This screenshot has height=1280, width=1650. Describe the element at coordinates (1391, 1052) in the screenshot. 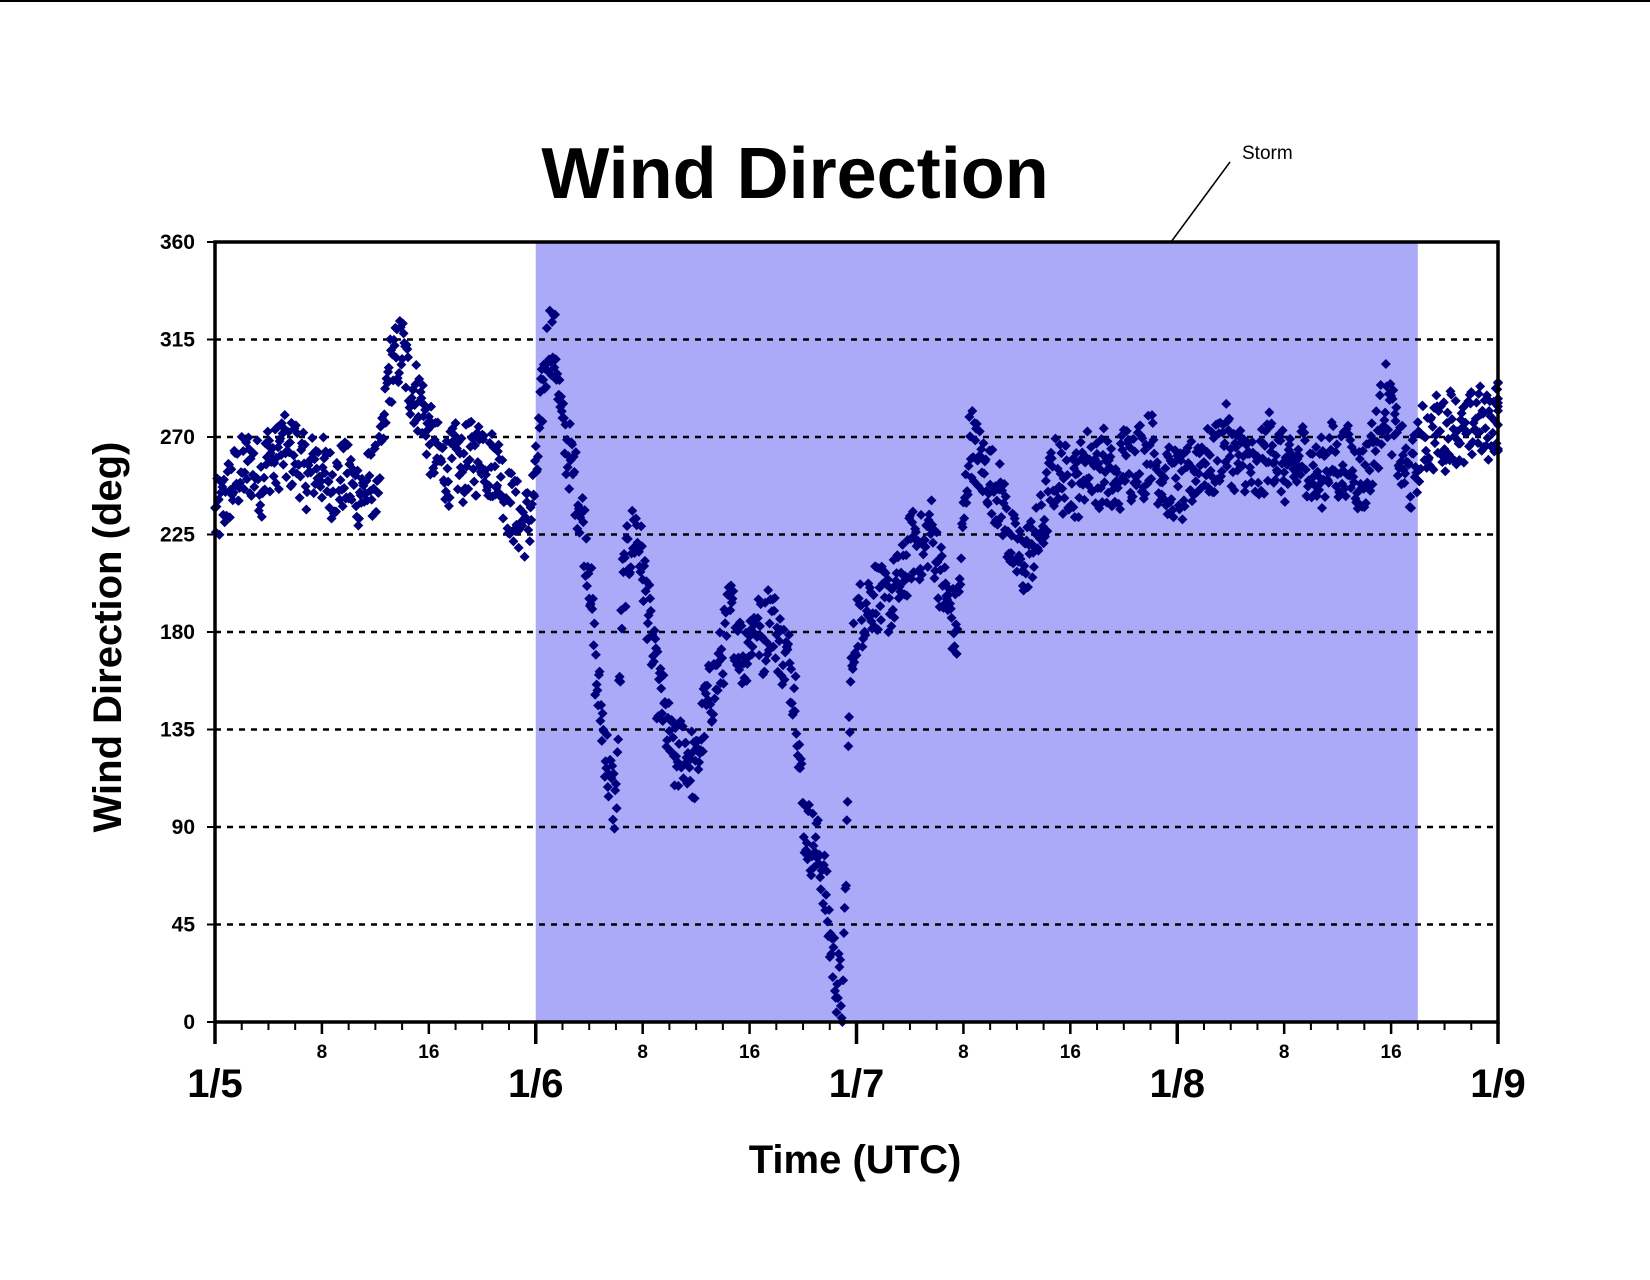

I see `x-hour-label: 16` at that location.